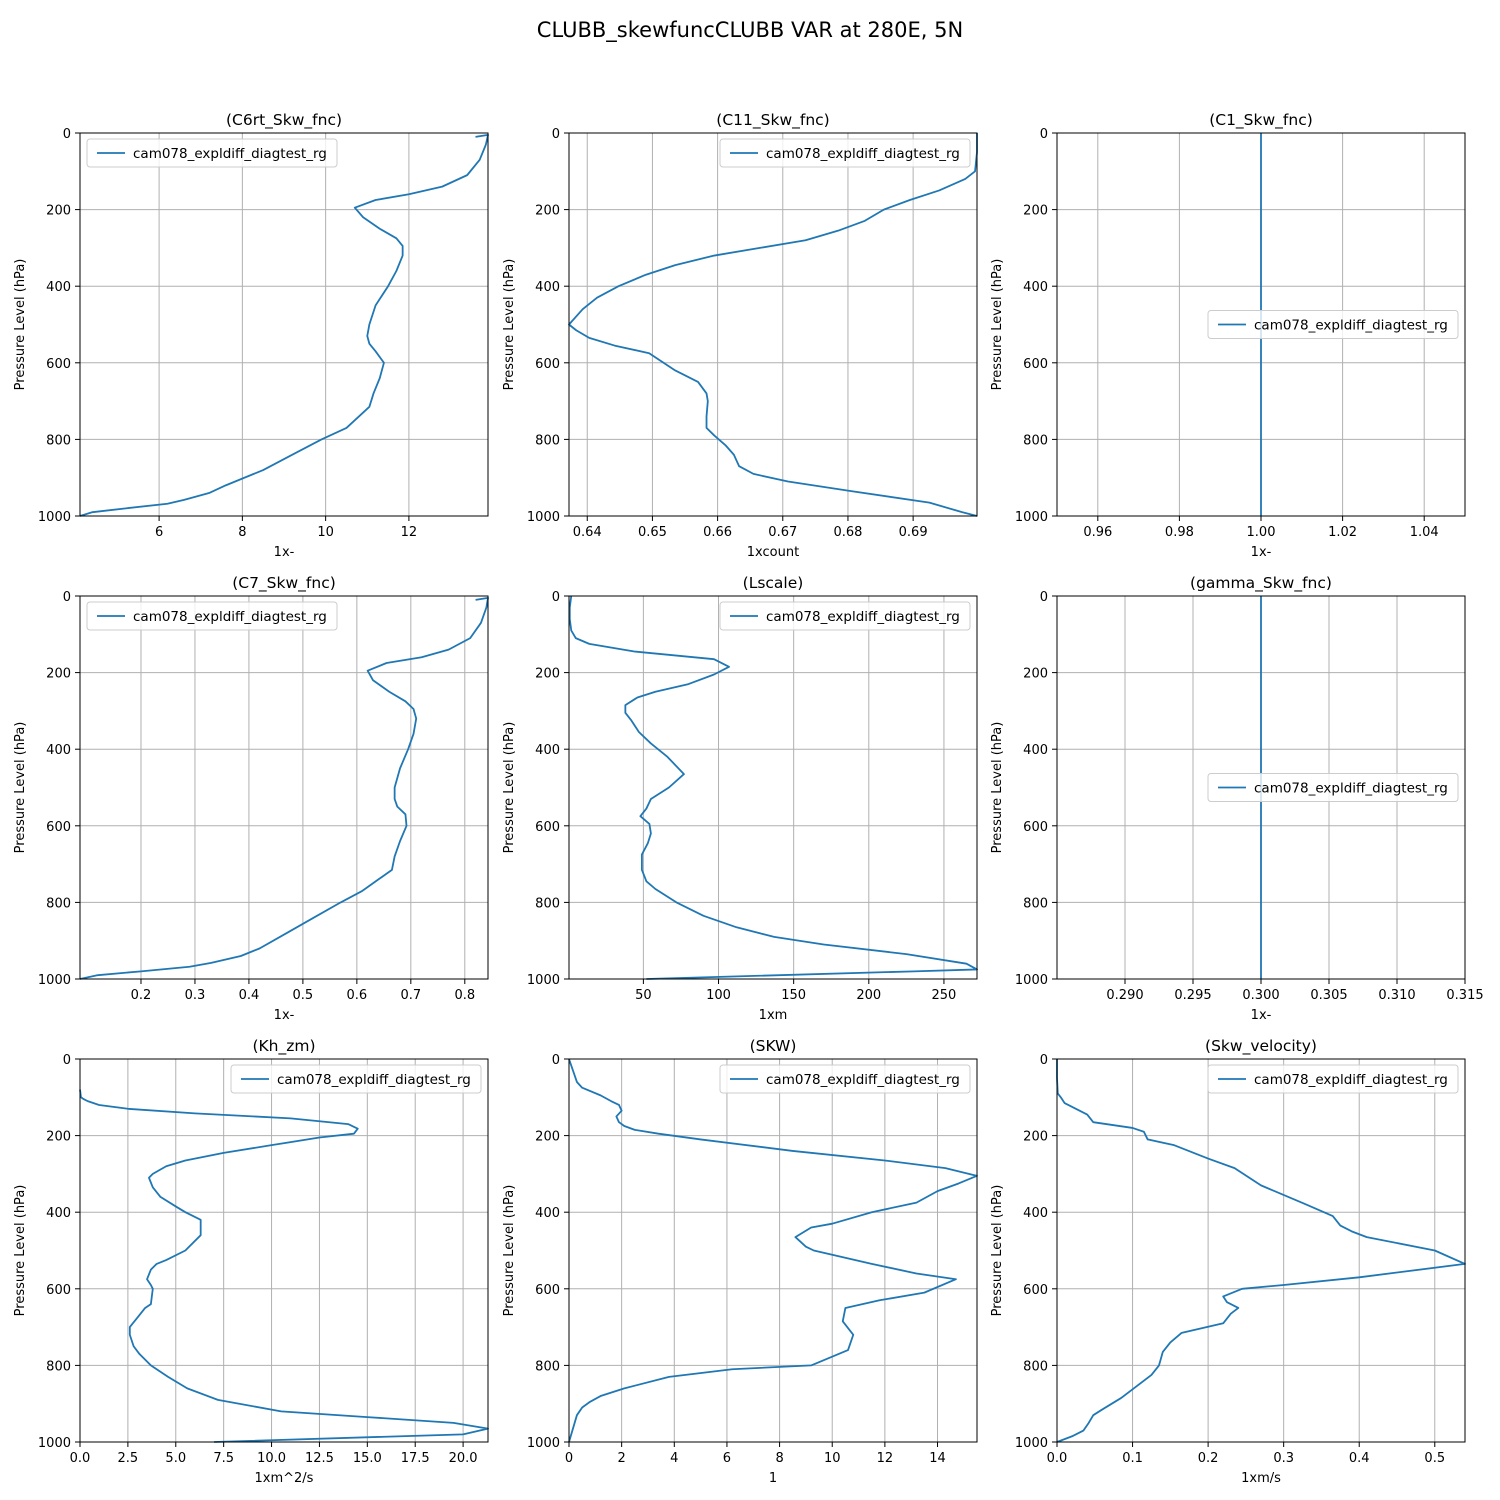  What do you see at coordinates (587, 532) in the screenshot?
I see `x-tick-label: 0.64` at bounding box center [587, 532].